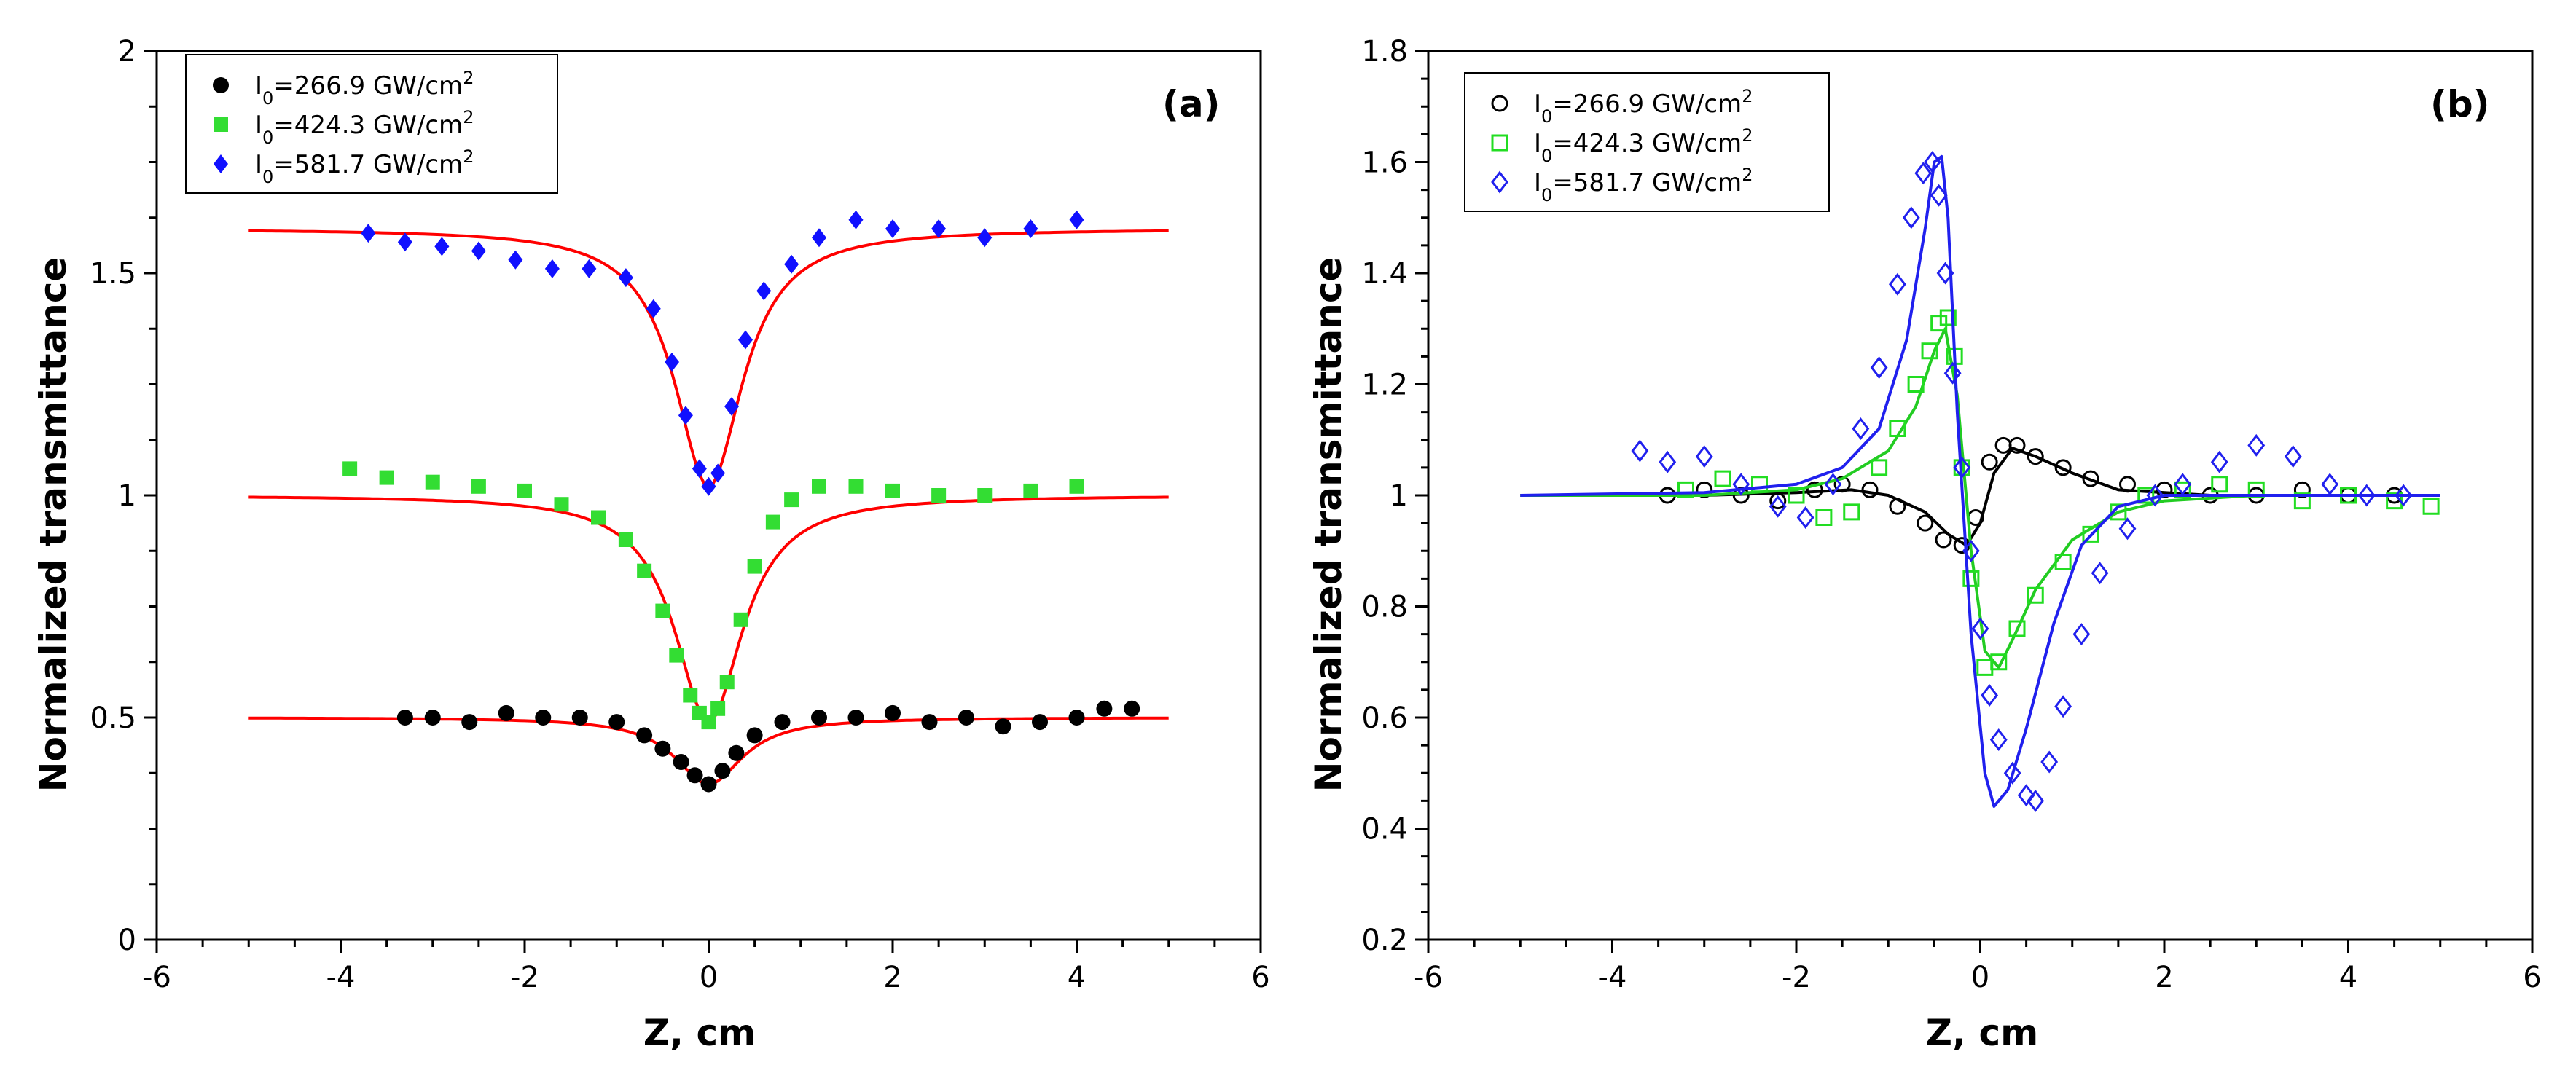  Describe the element at coordinates (468, 117) in the screenshot. I see `legend-label-part: 2` at that location.